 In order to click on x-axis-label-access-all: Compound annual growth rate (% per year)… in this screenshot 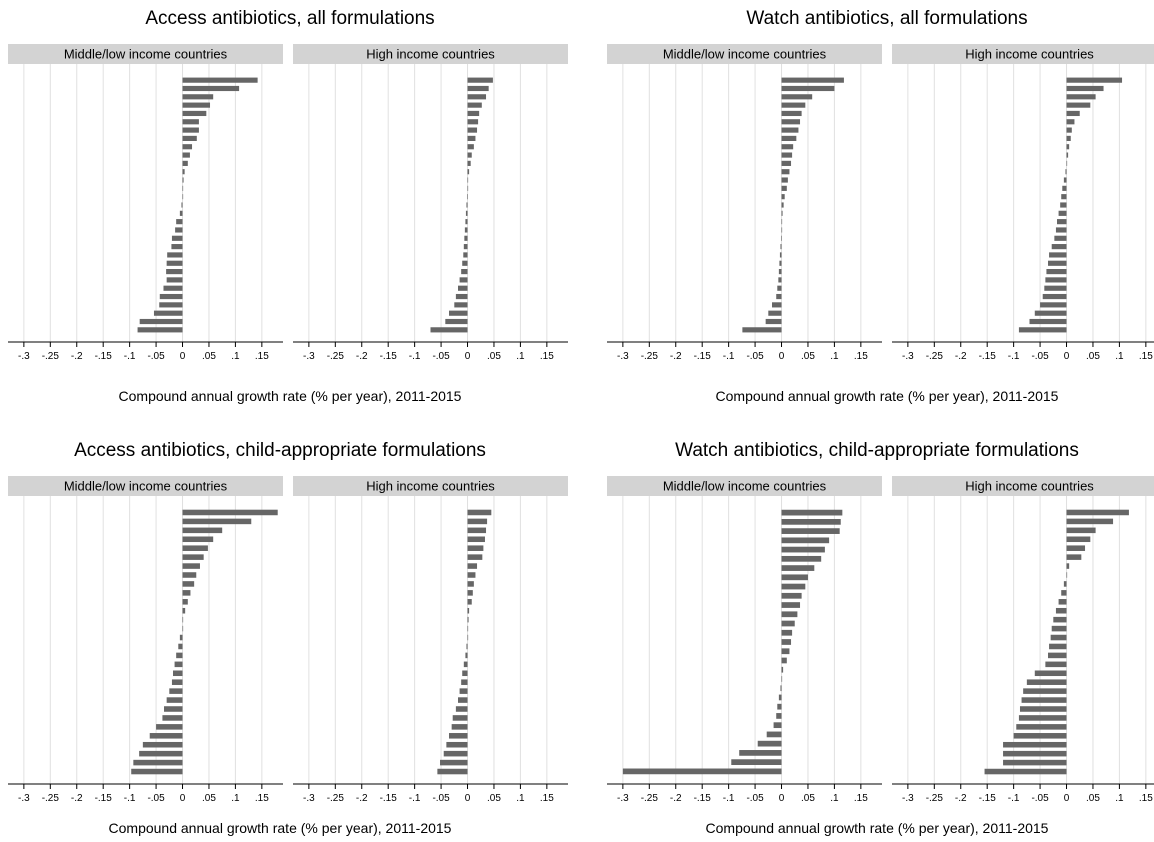, I will do `click(290, 396)`.